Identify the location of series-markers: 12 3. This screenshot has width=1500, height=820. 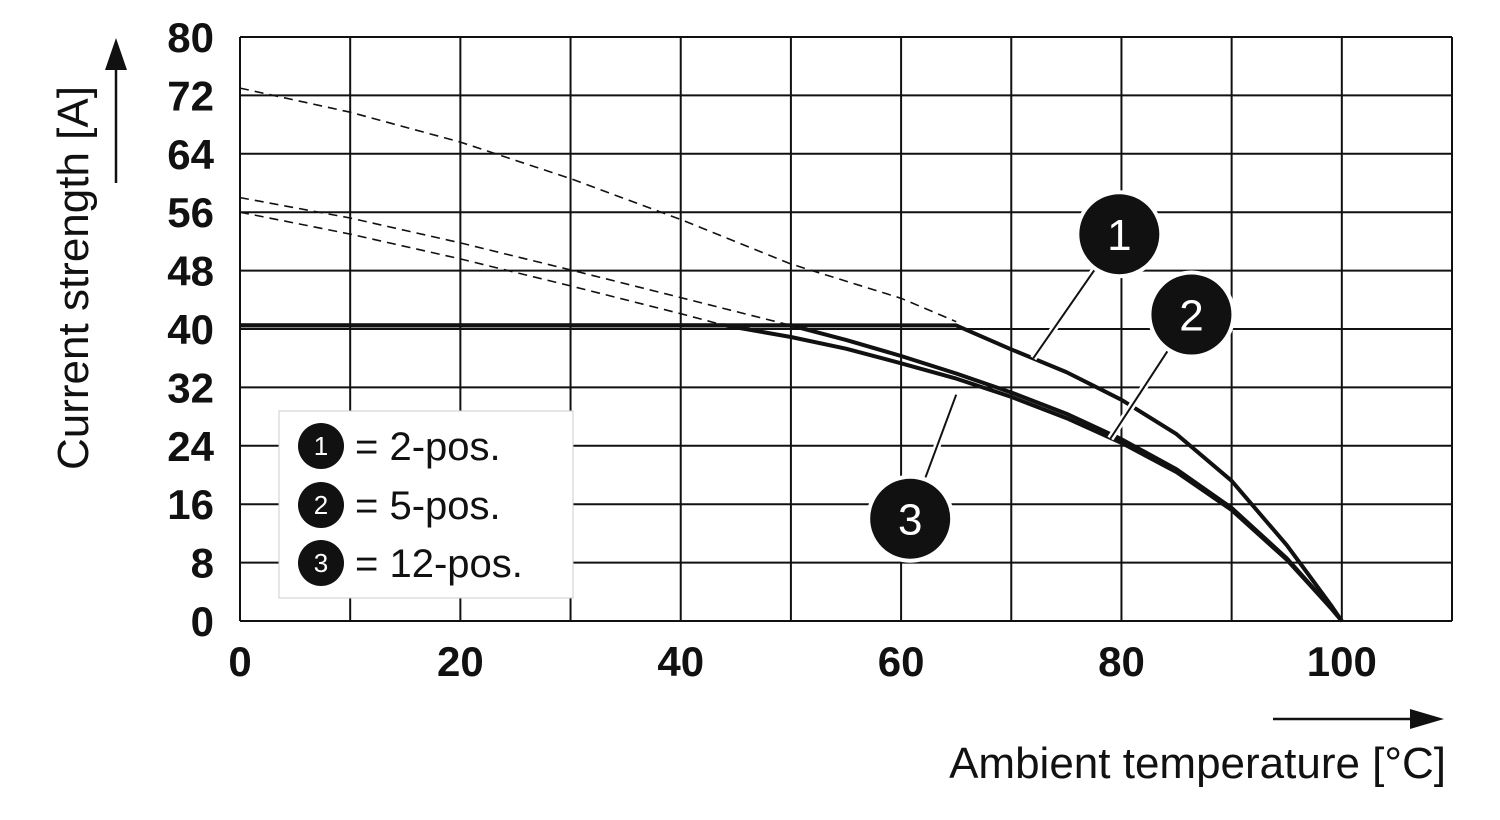
(1051, 376).